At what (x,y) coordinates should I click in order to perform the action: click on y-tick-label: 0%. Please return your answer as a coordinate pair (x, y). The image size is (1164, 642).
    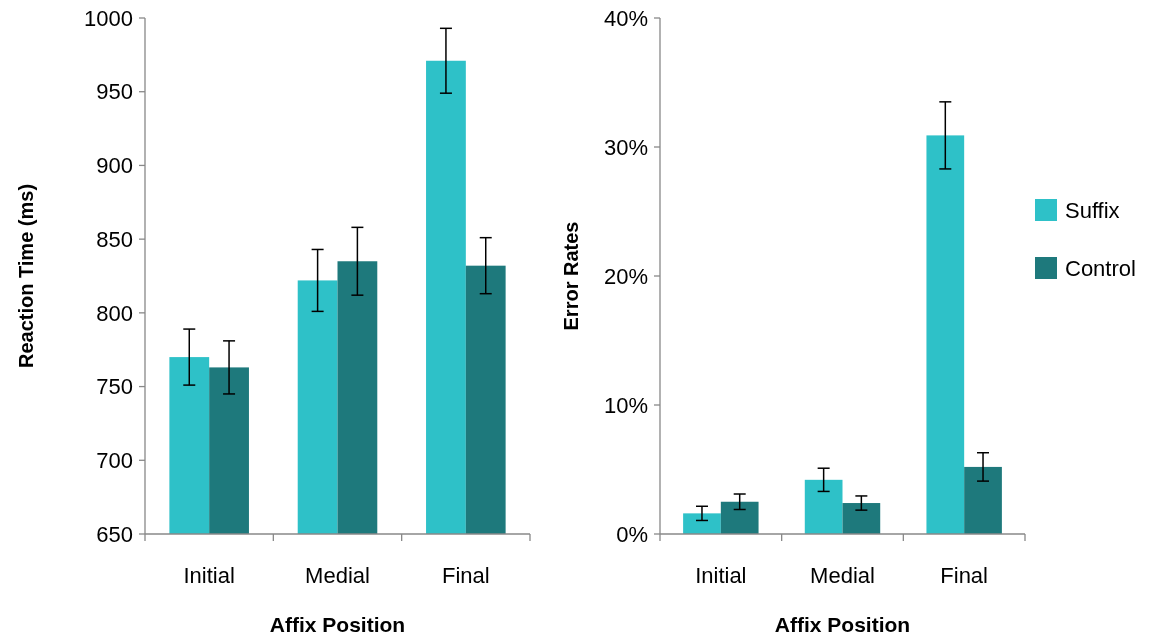
    Looking at the image, I should click on (632, 534).